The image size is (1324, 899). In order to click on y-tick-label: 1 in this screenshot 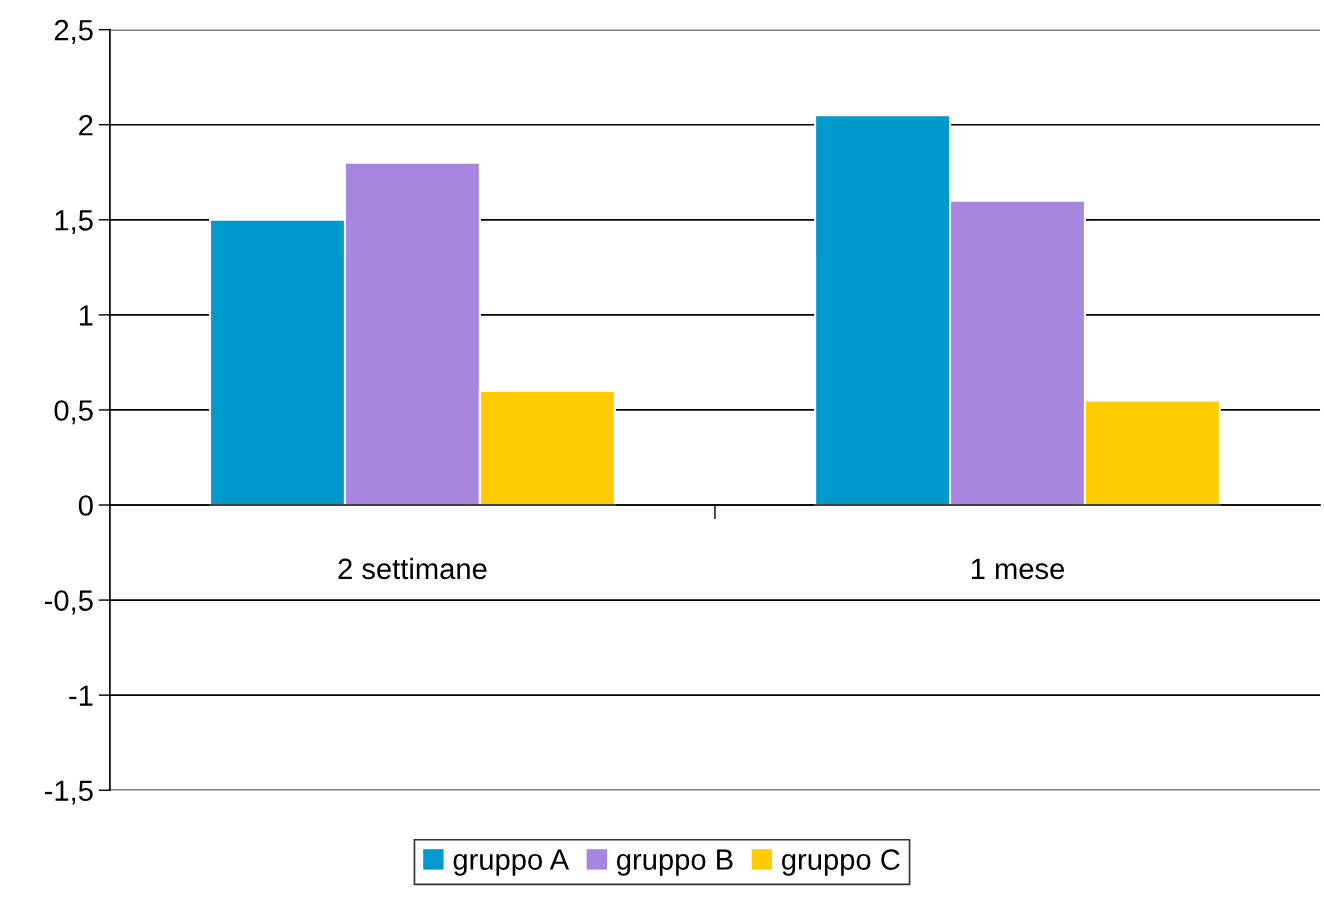, I will do `click(86, 315)`.